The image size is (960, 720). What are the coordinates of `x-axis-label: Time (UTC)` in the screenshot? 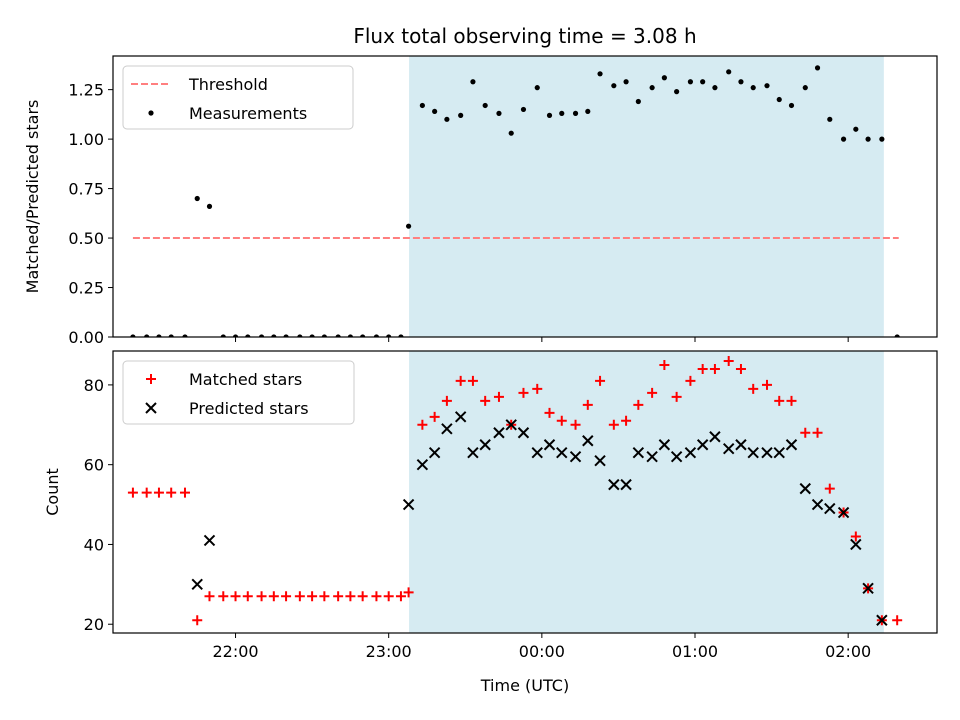 It's located at (524, 685).